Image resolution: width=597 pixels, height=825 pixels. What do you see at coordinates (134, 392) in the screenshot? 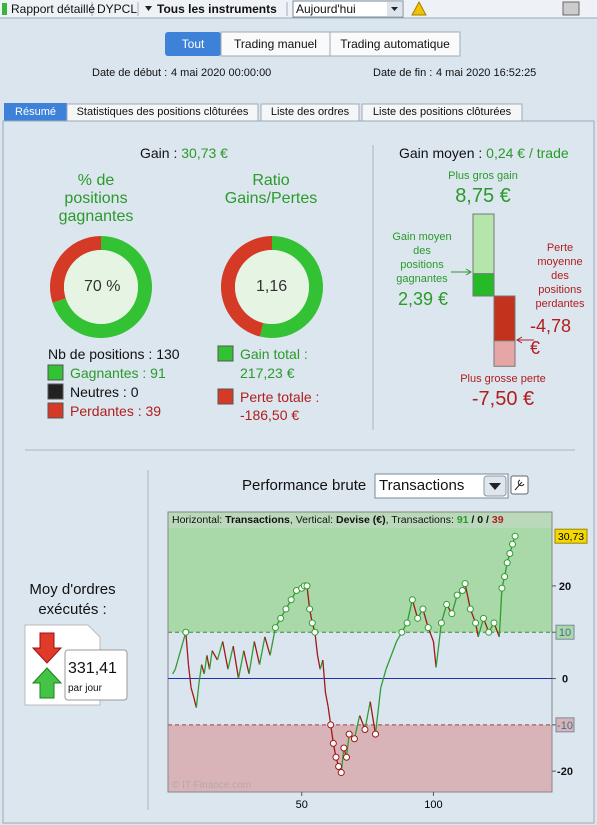
I see `neutral-value: 0` at bounding box center [134, 392].